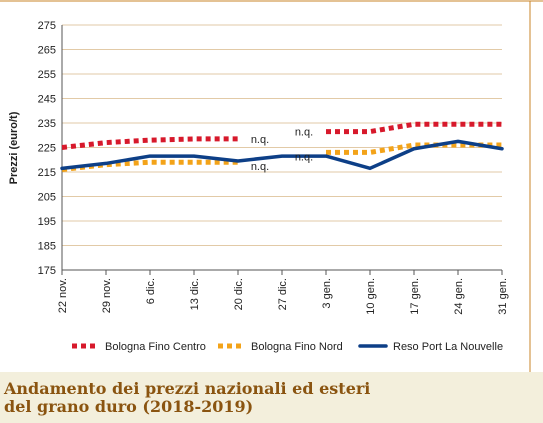  What do you see at coordinates (47, 100) in the screenshot?
I see `y-tick-label: 245` at bounding box center [47, 100].